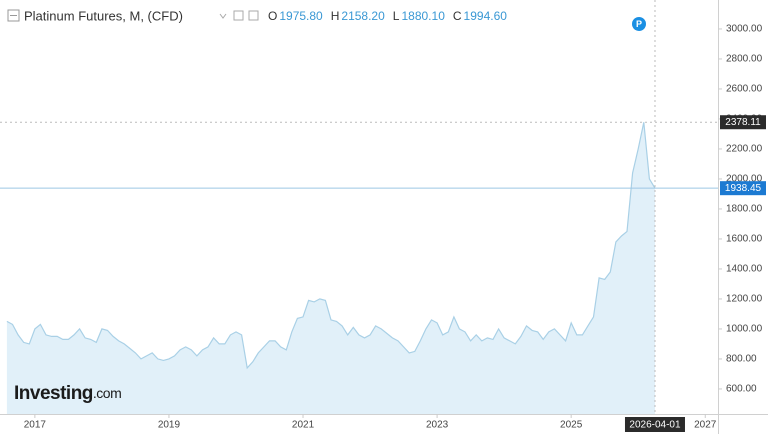 Image resolution: width=768 pixels, height=434 pixels. Describe the element at coordinates (301, 16) in the screenshot. I see `ohlc-value: 1975.80` at that location.